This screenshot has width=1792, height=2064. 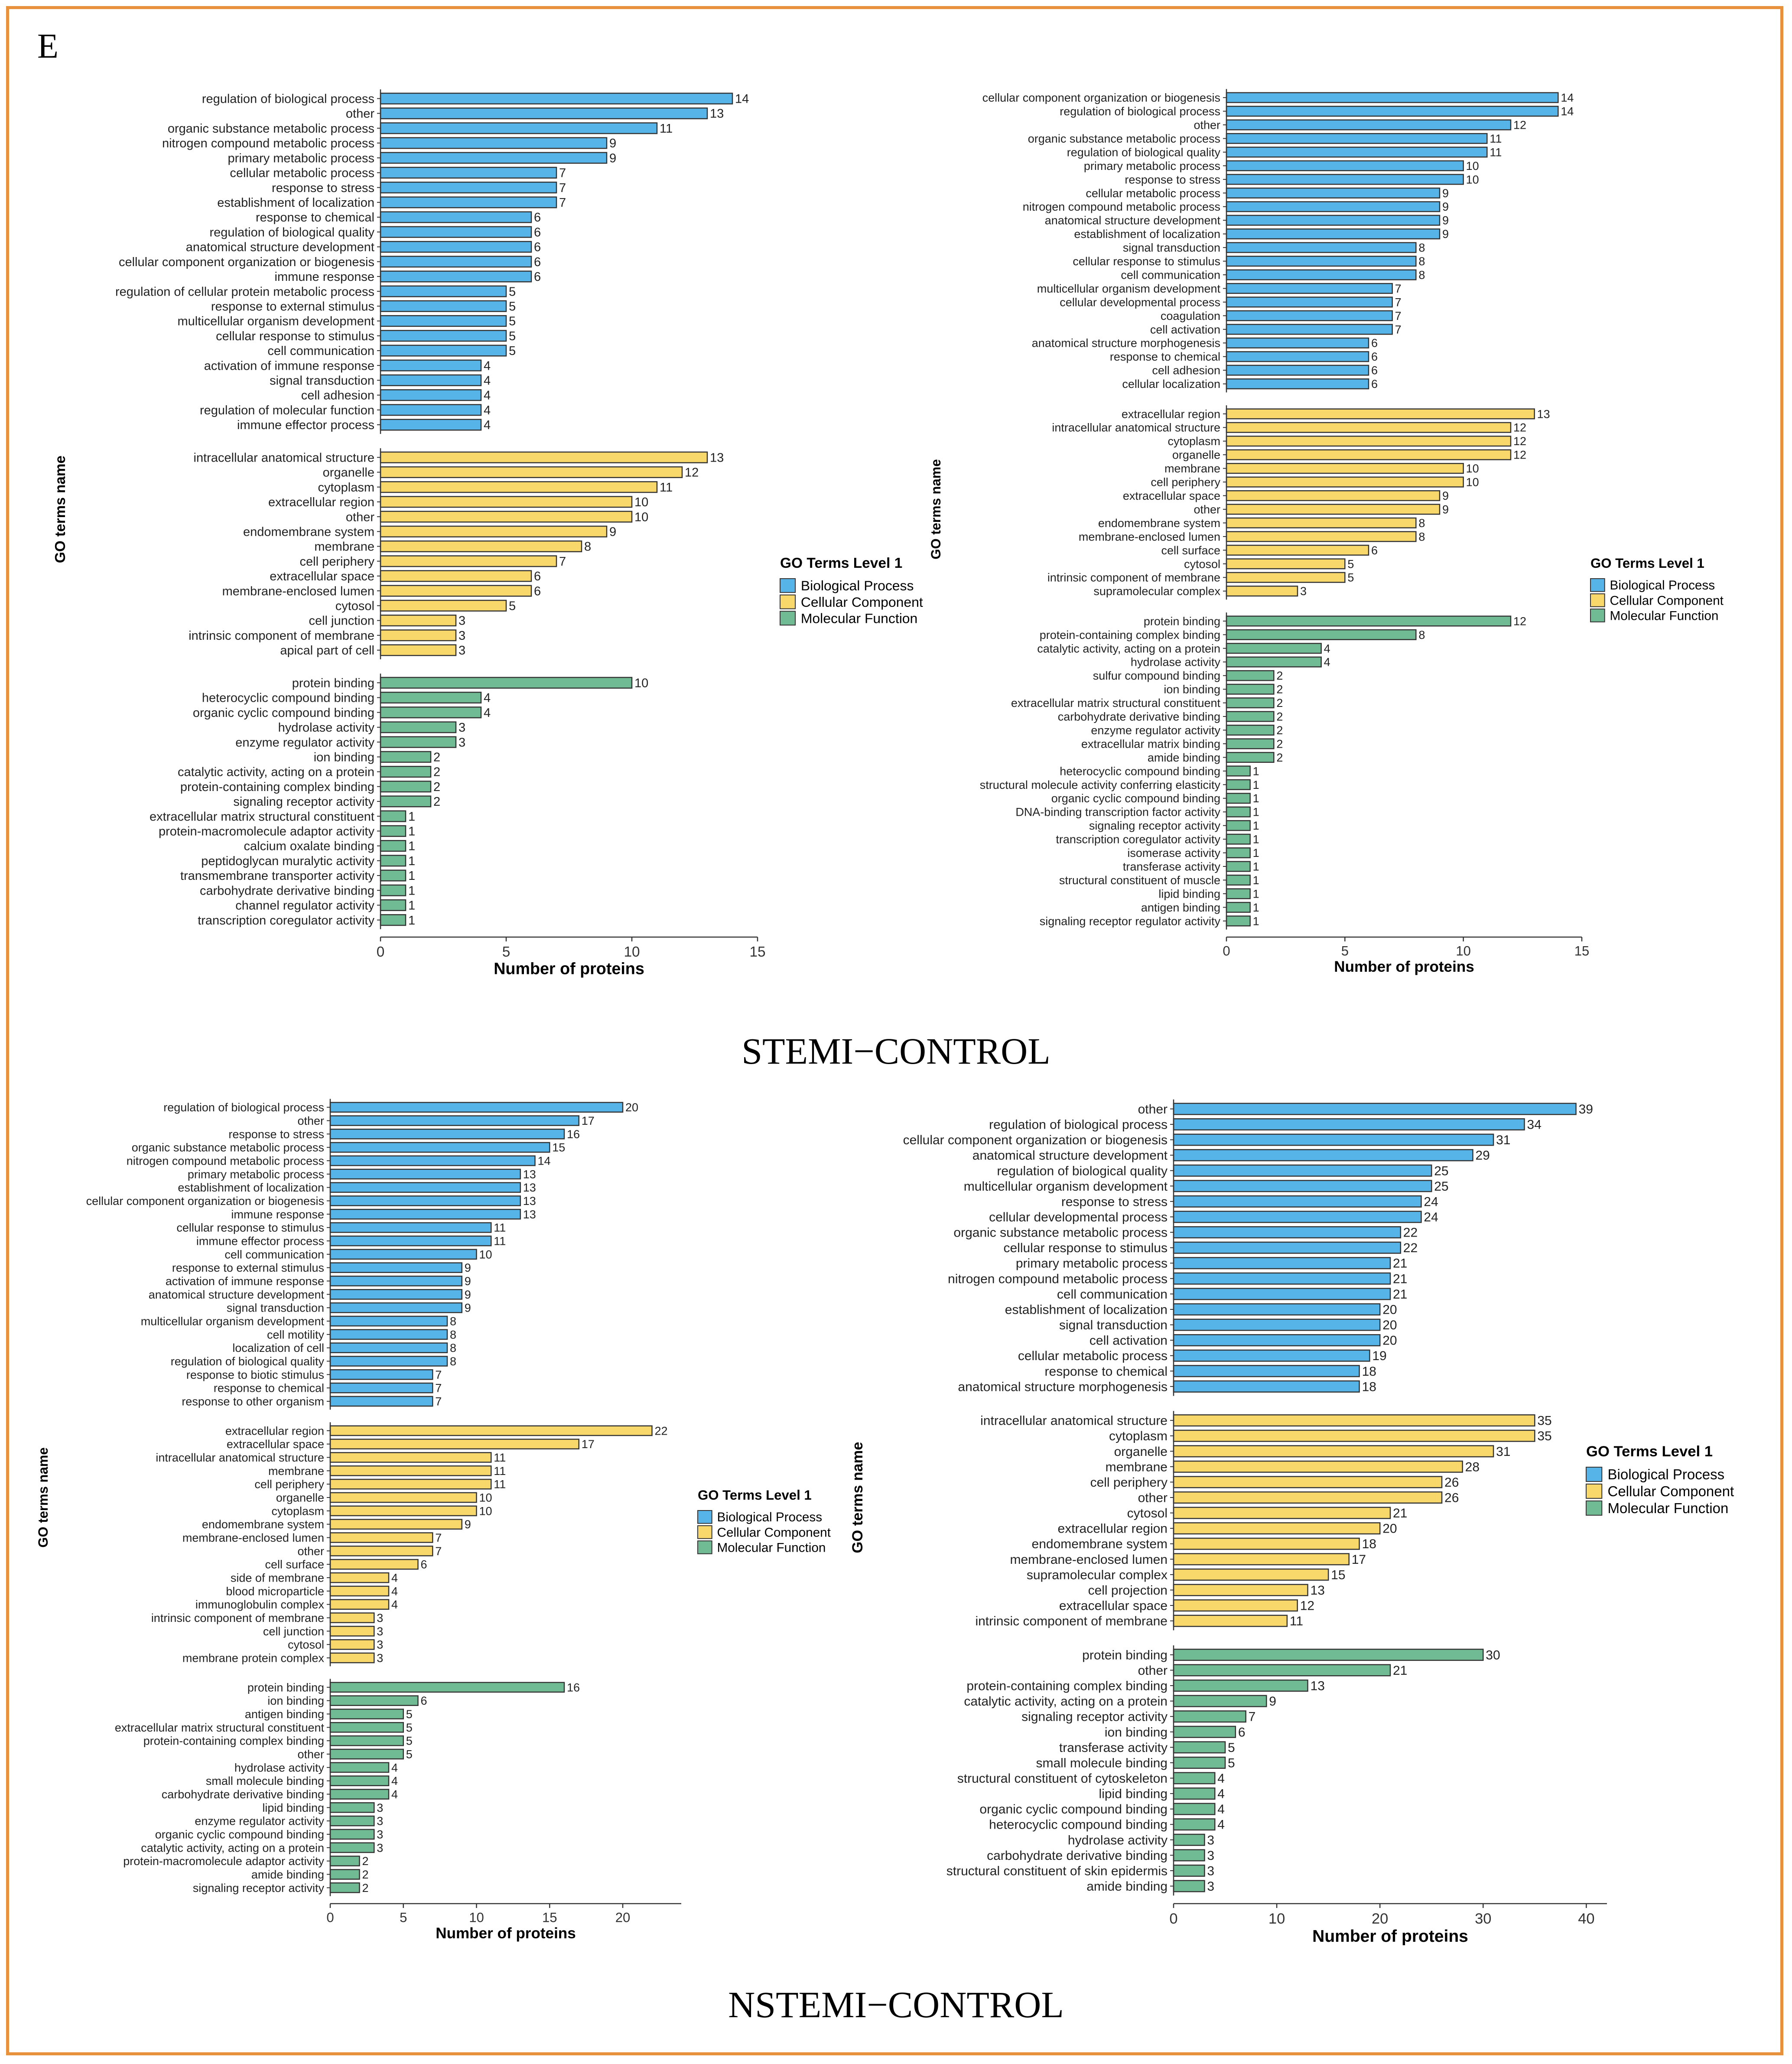 What do you see at coordinates (283, 713) in the screenshot?
I see `y-tick-label: organic cyclic compound binding` at bounding box center [283, 713].